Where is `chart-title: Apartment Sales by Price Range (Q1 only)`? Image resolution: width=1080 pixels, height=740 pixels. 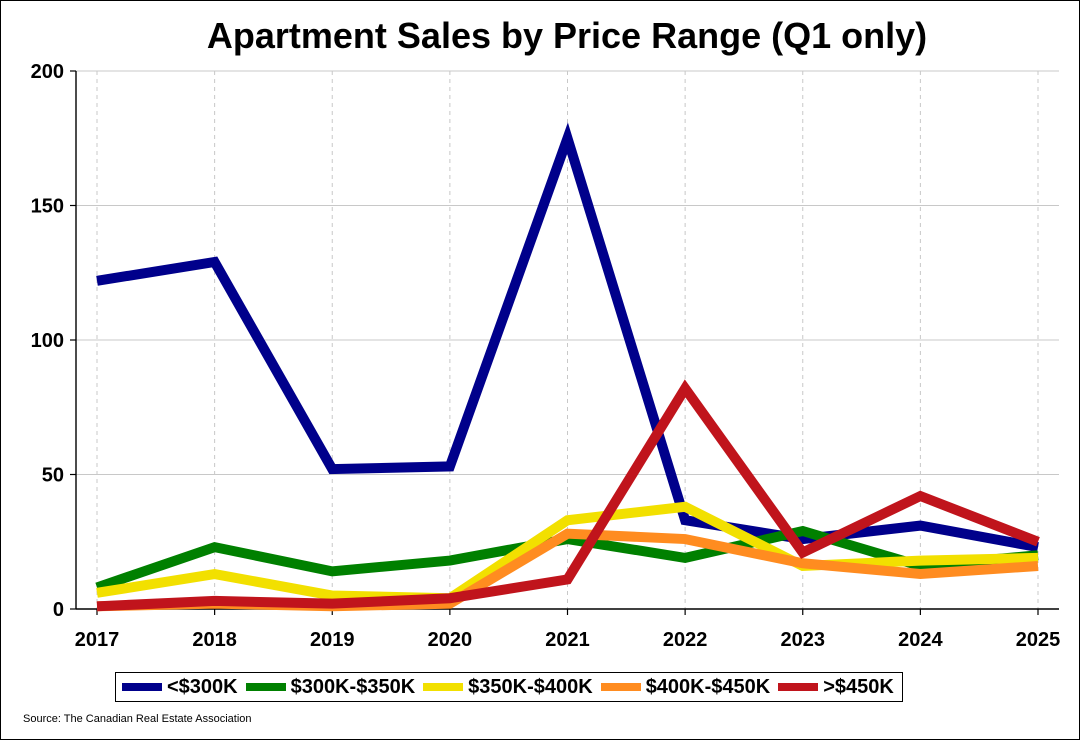
chart-title: Apartment Sales by Price Range (Q1 only) is located at coordinates (567, 35).